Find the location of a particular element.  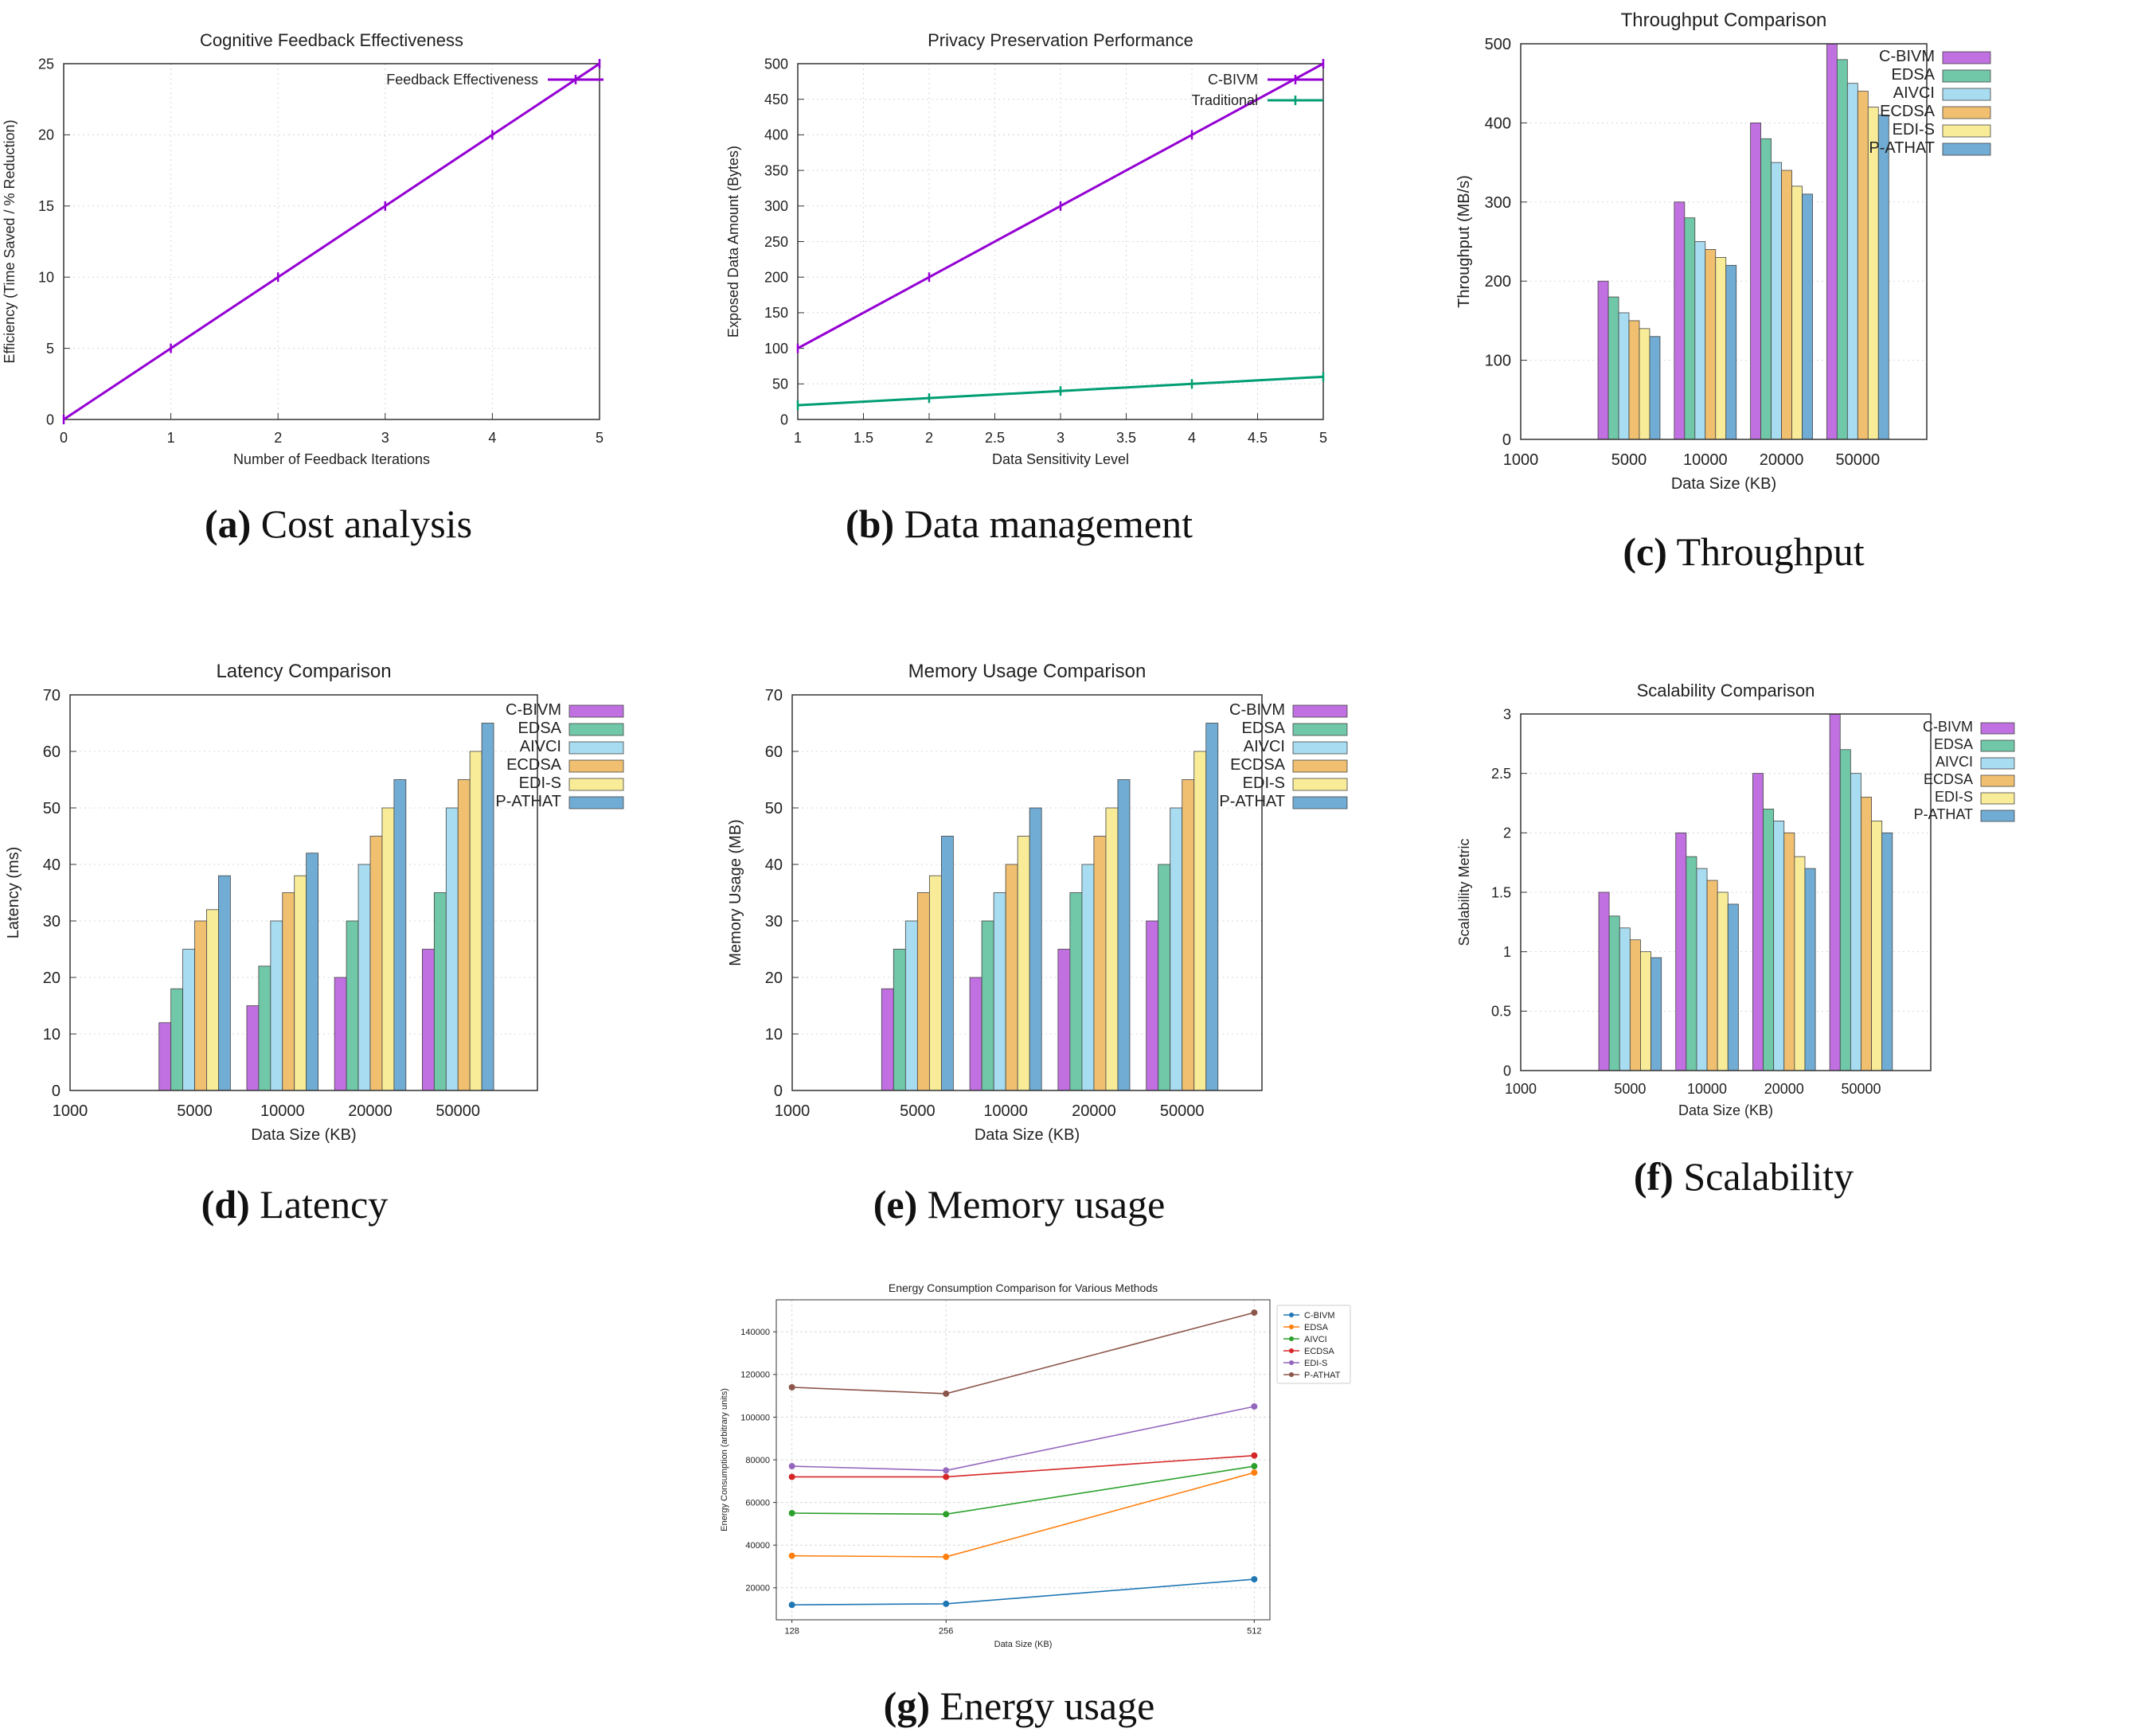

y-tick-label: 2.5 is located at coordinates (1501, 774).